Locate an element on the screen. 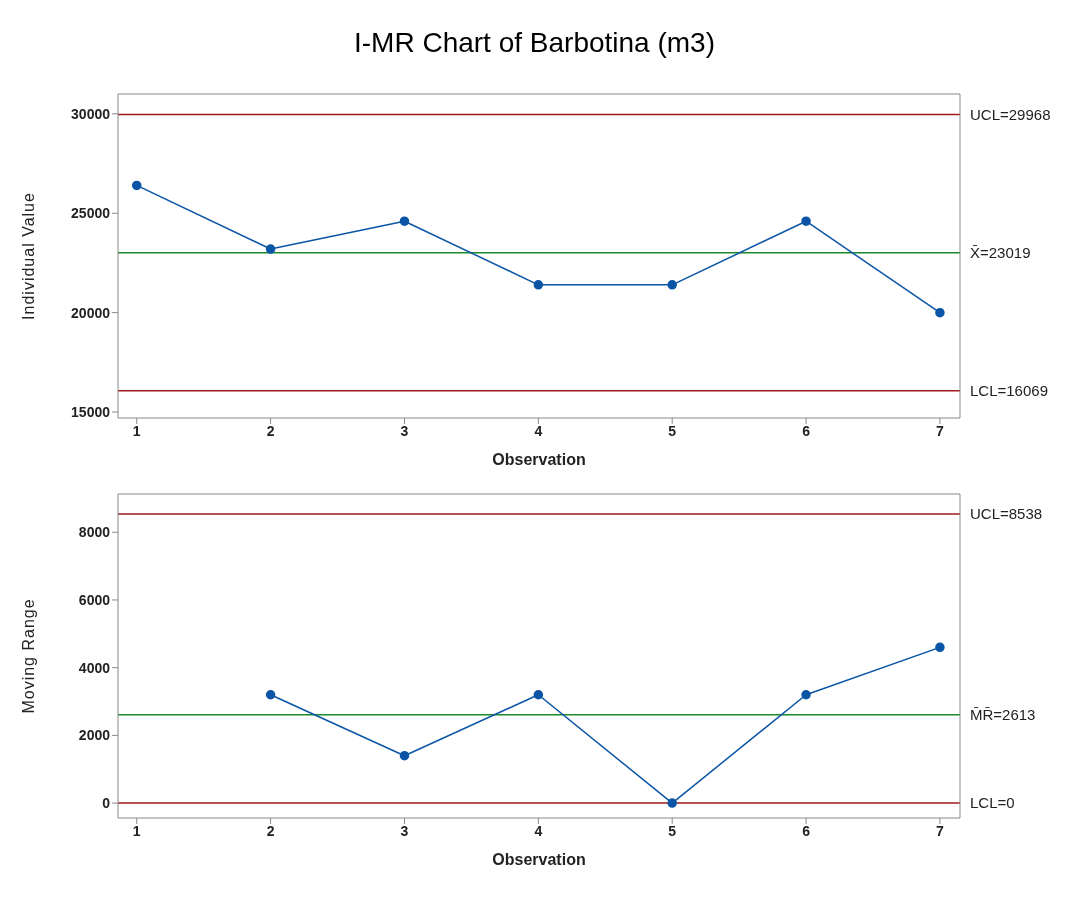 This screenshot has width=1069, height=911. y-tick-label: 30000 is located at coordinates (91, 113).